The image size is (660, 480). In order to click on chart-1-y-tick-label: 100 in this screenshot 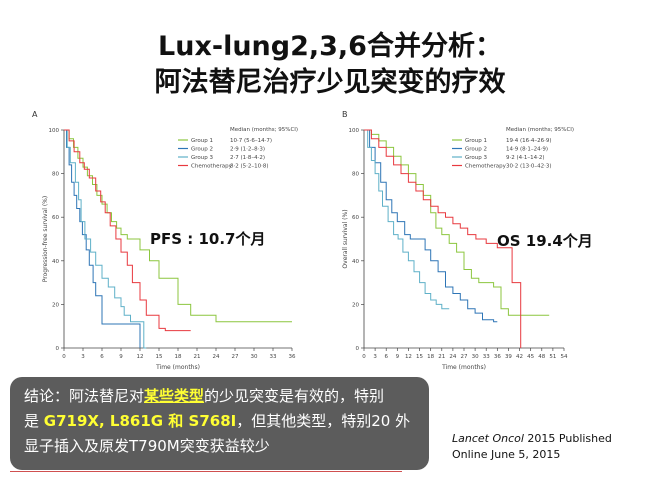, I will do `click(354, 131)`.